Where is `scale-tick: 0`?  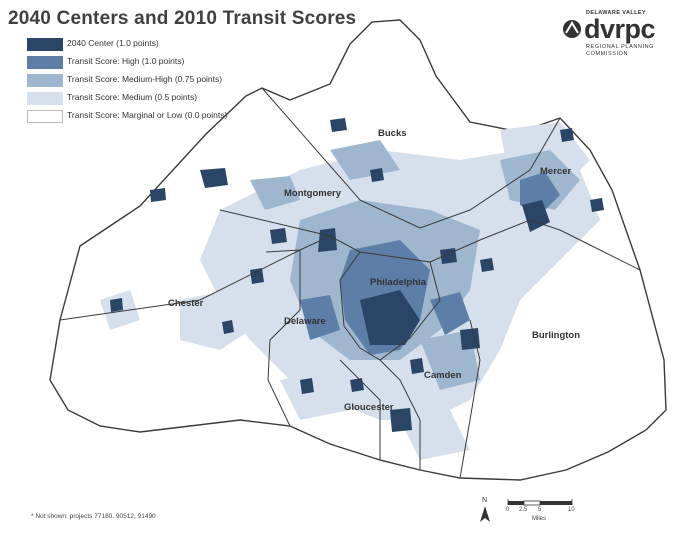
scale-tick: 0 is located at coordinates (508, 510).